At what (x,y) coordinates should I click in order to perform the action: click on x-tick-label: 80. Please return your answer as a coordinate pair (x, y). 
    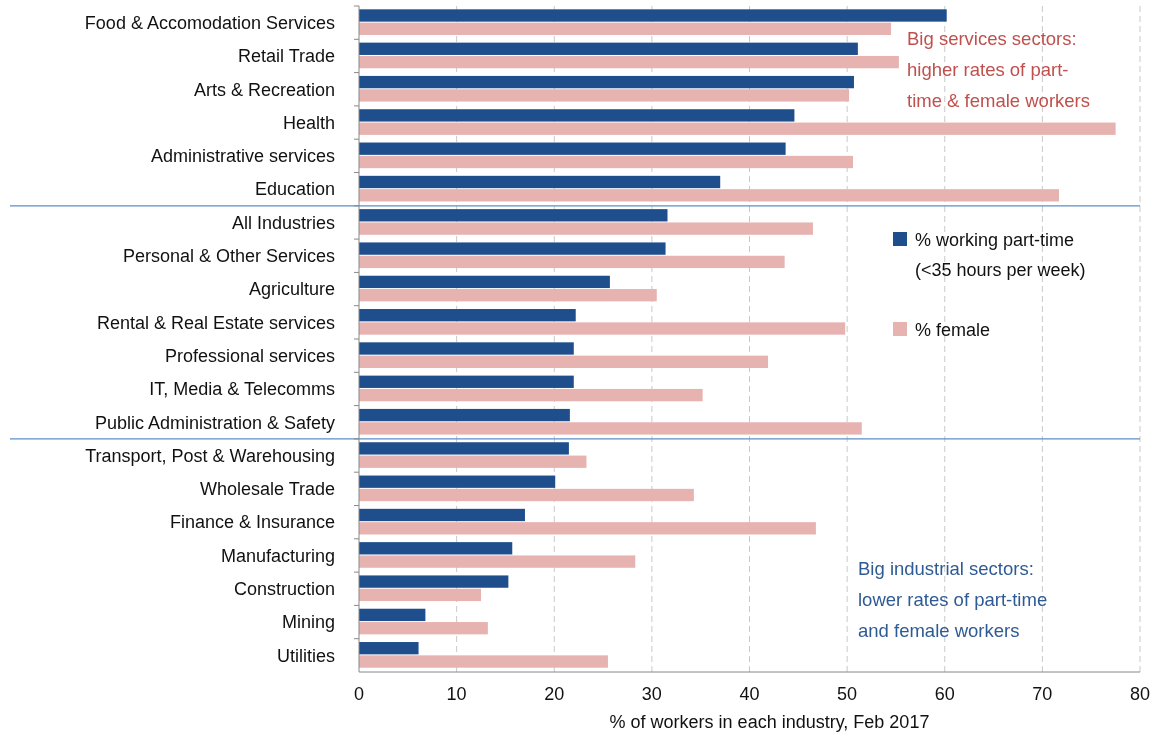
    Looking at the image, I should click on (1140, 694).